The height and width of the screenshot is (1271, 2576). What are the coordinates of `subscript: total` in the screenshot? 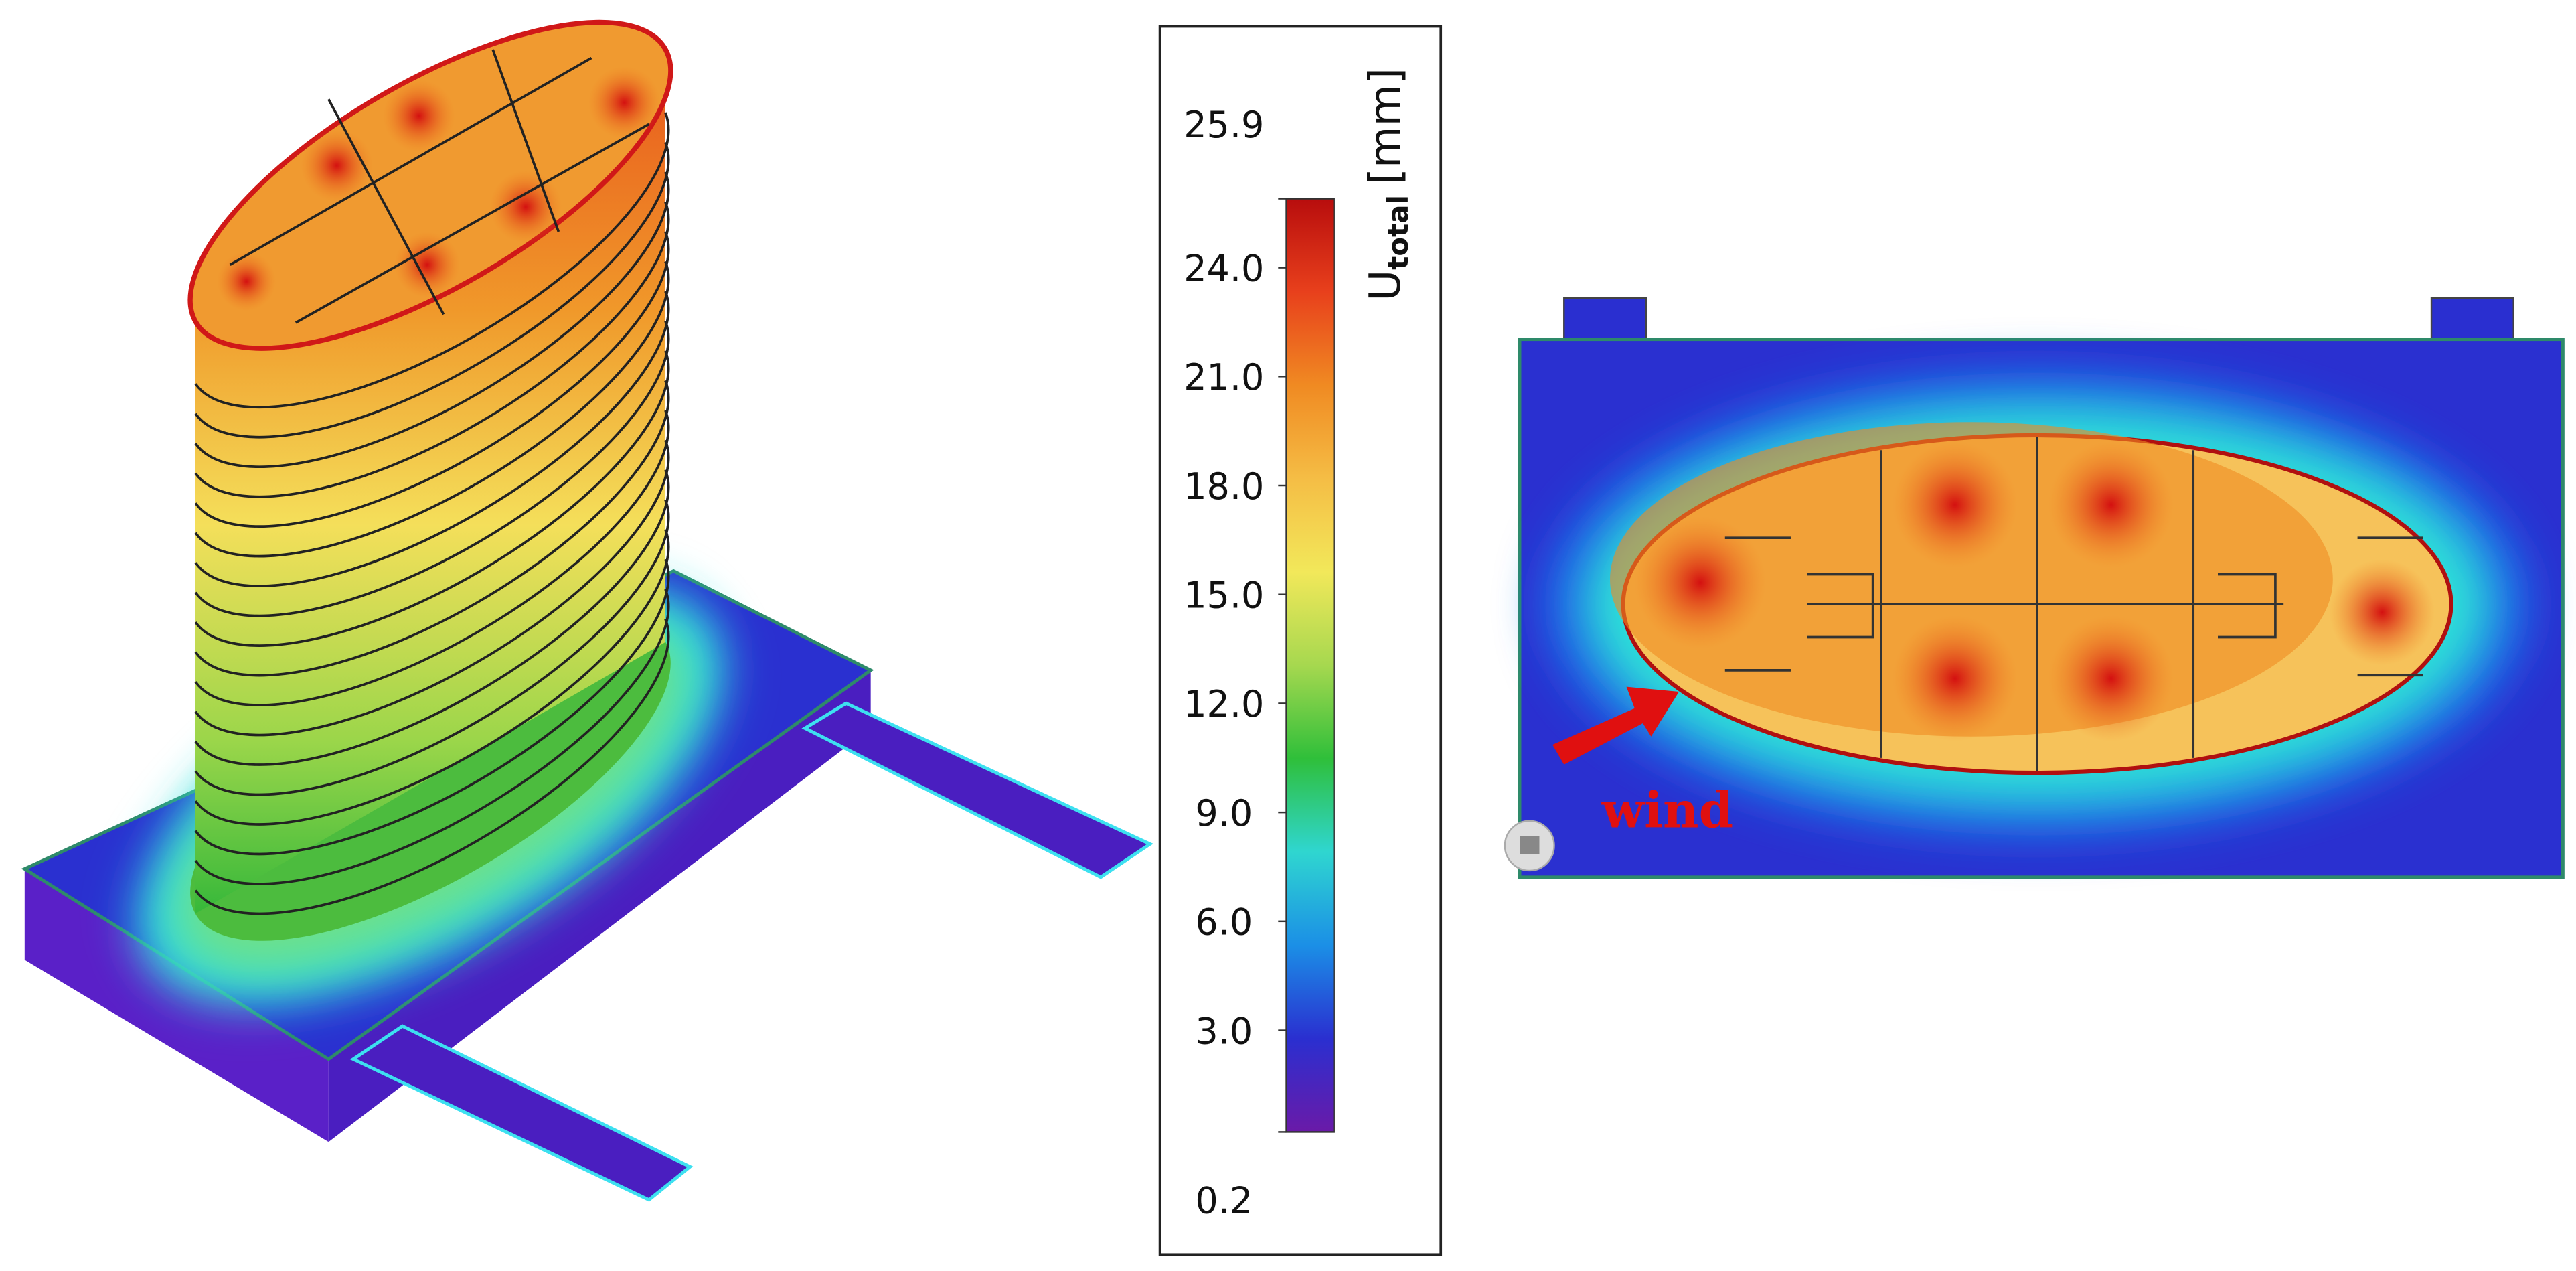 It's located at (1399, 232).